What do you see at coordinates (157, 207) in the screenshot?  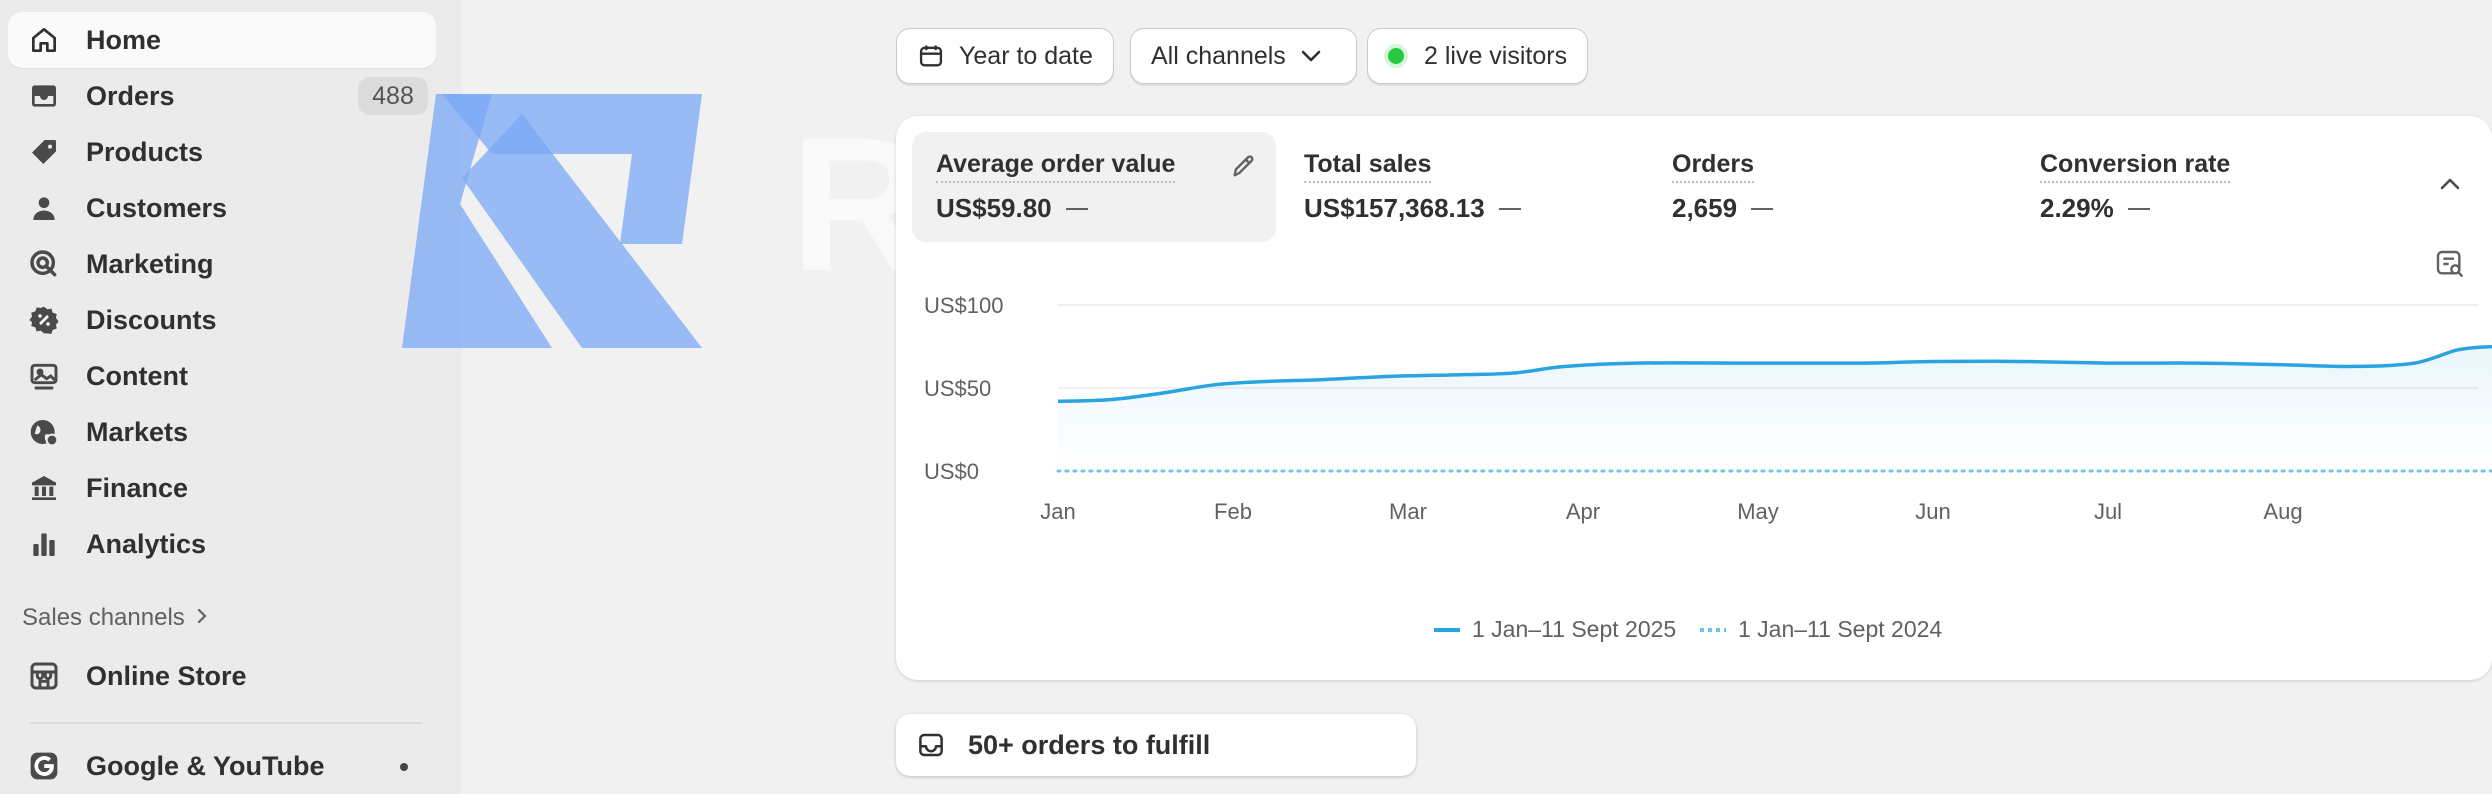 I see `sidebar-item-label: Customers` at bounding box center [157, 207].